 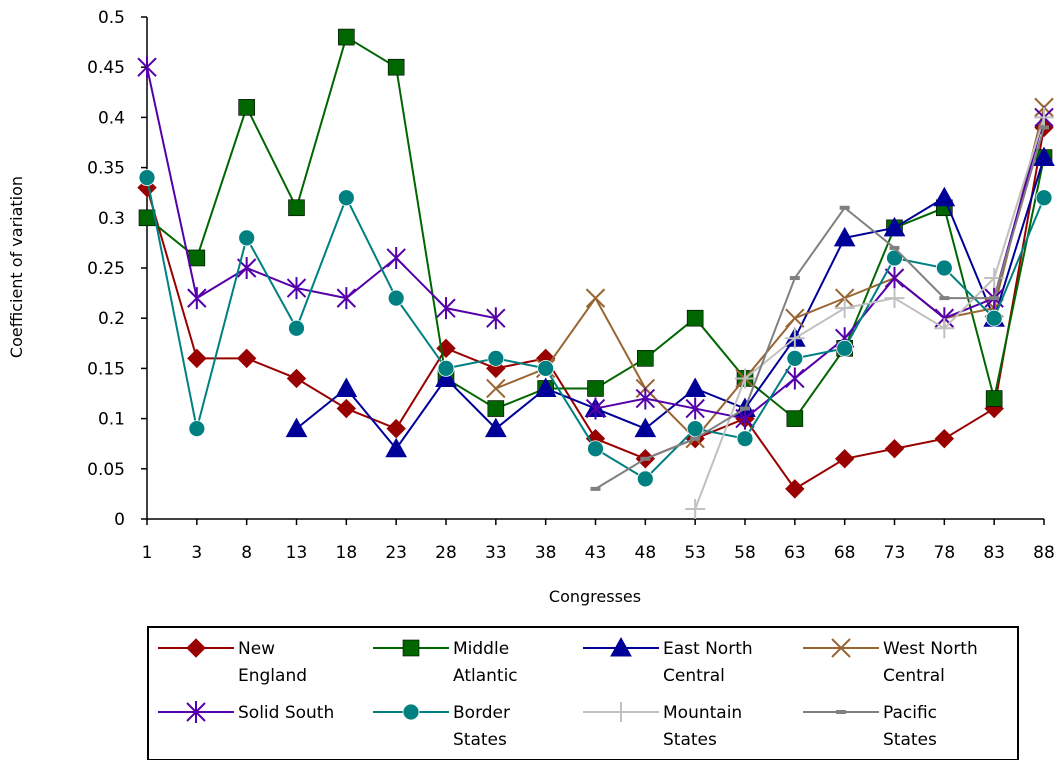 What do you see at coordinates (745, 553) in the screenshot?
I see `x-tick-label: 58` at bounding box center [745, 553].